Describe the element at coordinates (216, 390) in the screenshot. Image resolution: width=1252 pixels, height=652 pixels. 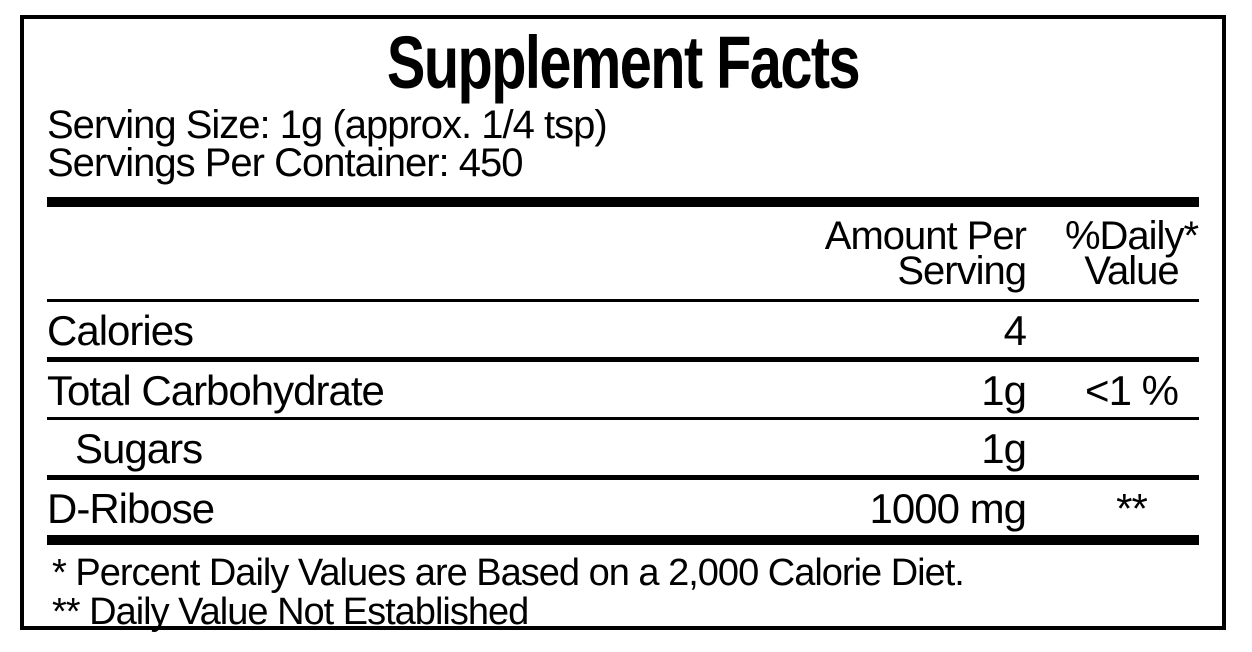
I see `nutrient-name: Total Carbohydrate` at that location.